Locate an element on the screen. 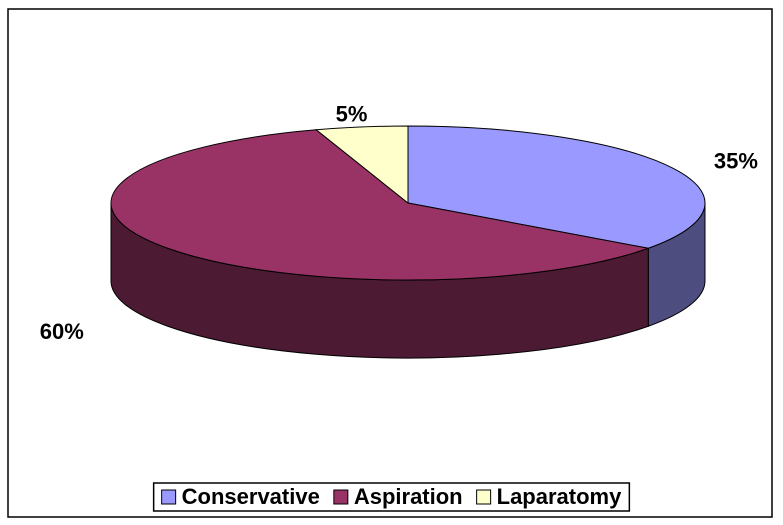 The height and width of the screenshot is (525, 783). legend: Conservative Aspiration Laparatomy is located at coordinates (391, 497).